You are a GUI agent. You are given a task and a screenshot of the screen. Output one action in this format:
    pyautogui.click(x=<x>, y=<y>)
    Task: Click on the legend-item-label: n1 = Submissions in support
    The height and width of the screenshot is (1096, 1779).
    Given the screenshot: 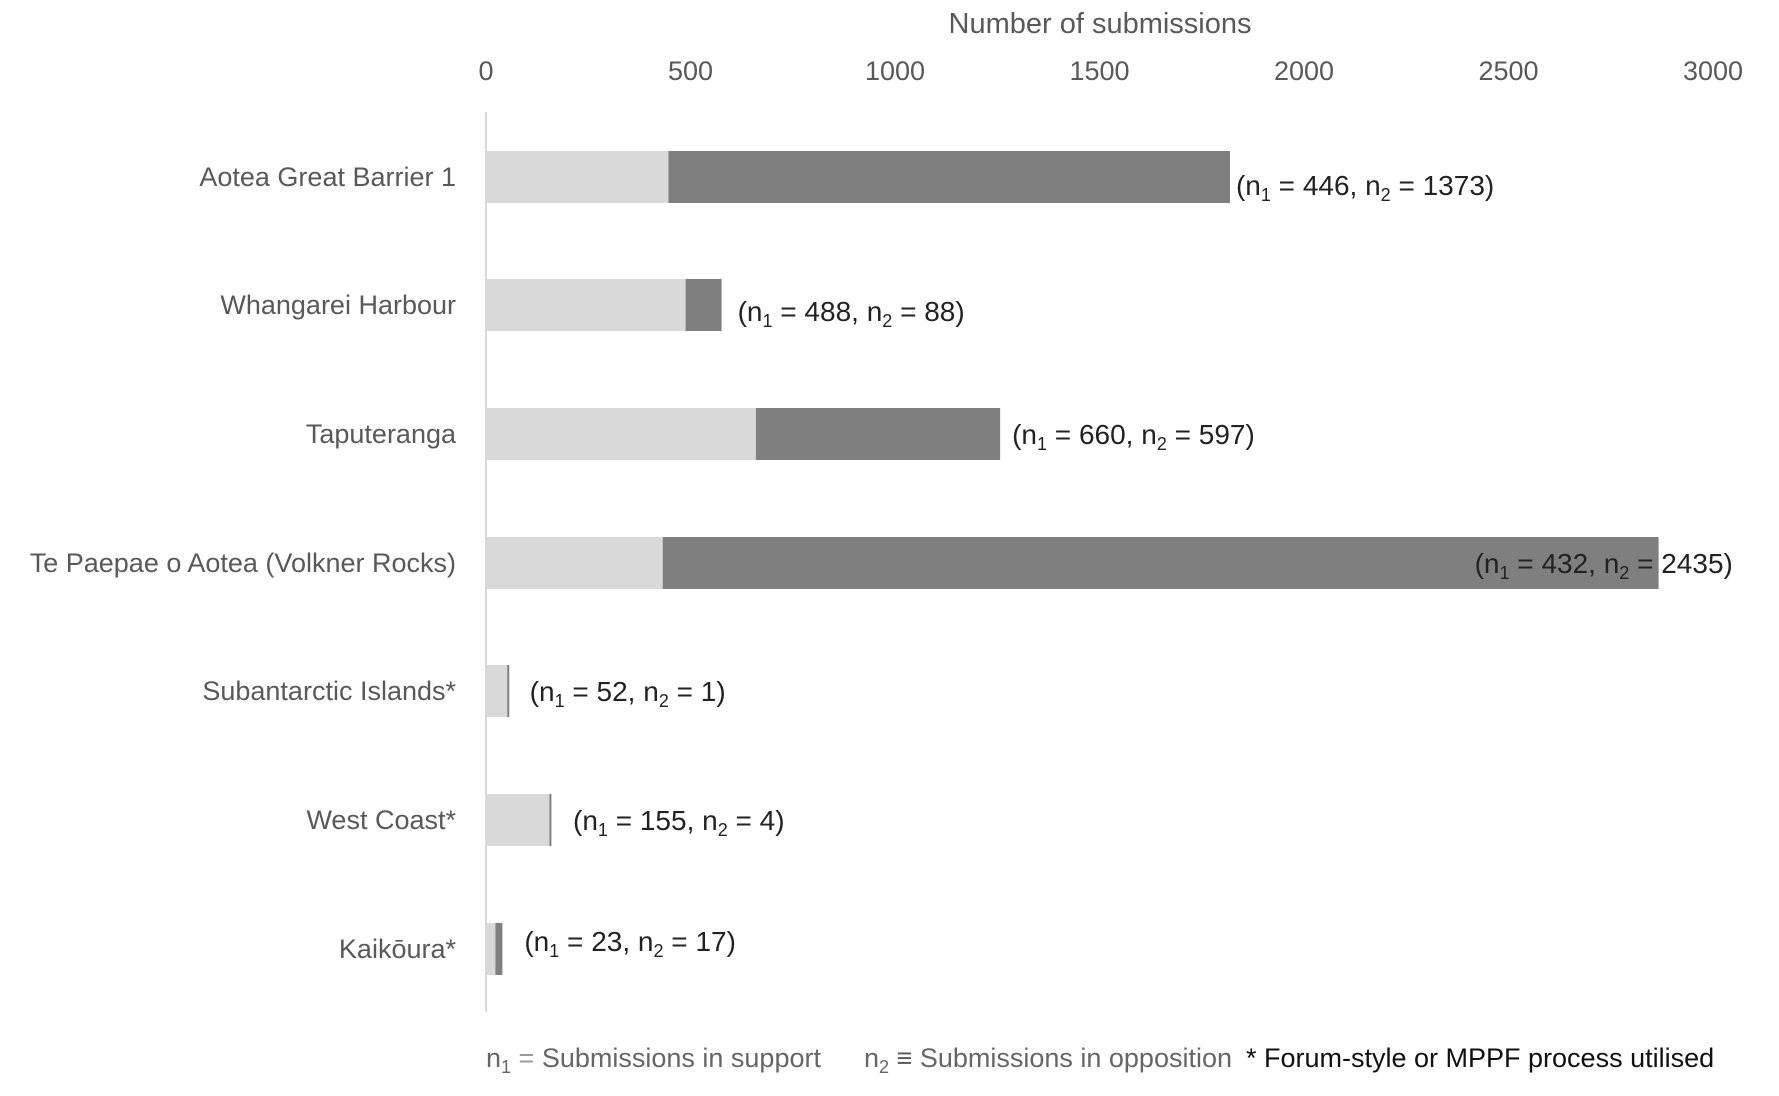 What is the action you would take?
    pyautogui.click(x=653, y=1060)
    